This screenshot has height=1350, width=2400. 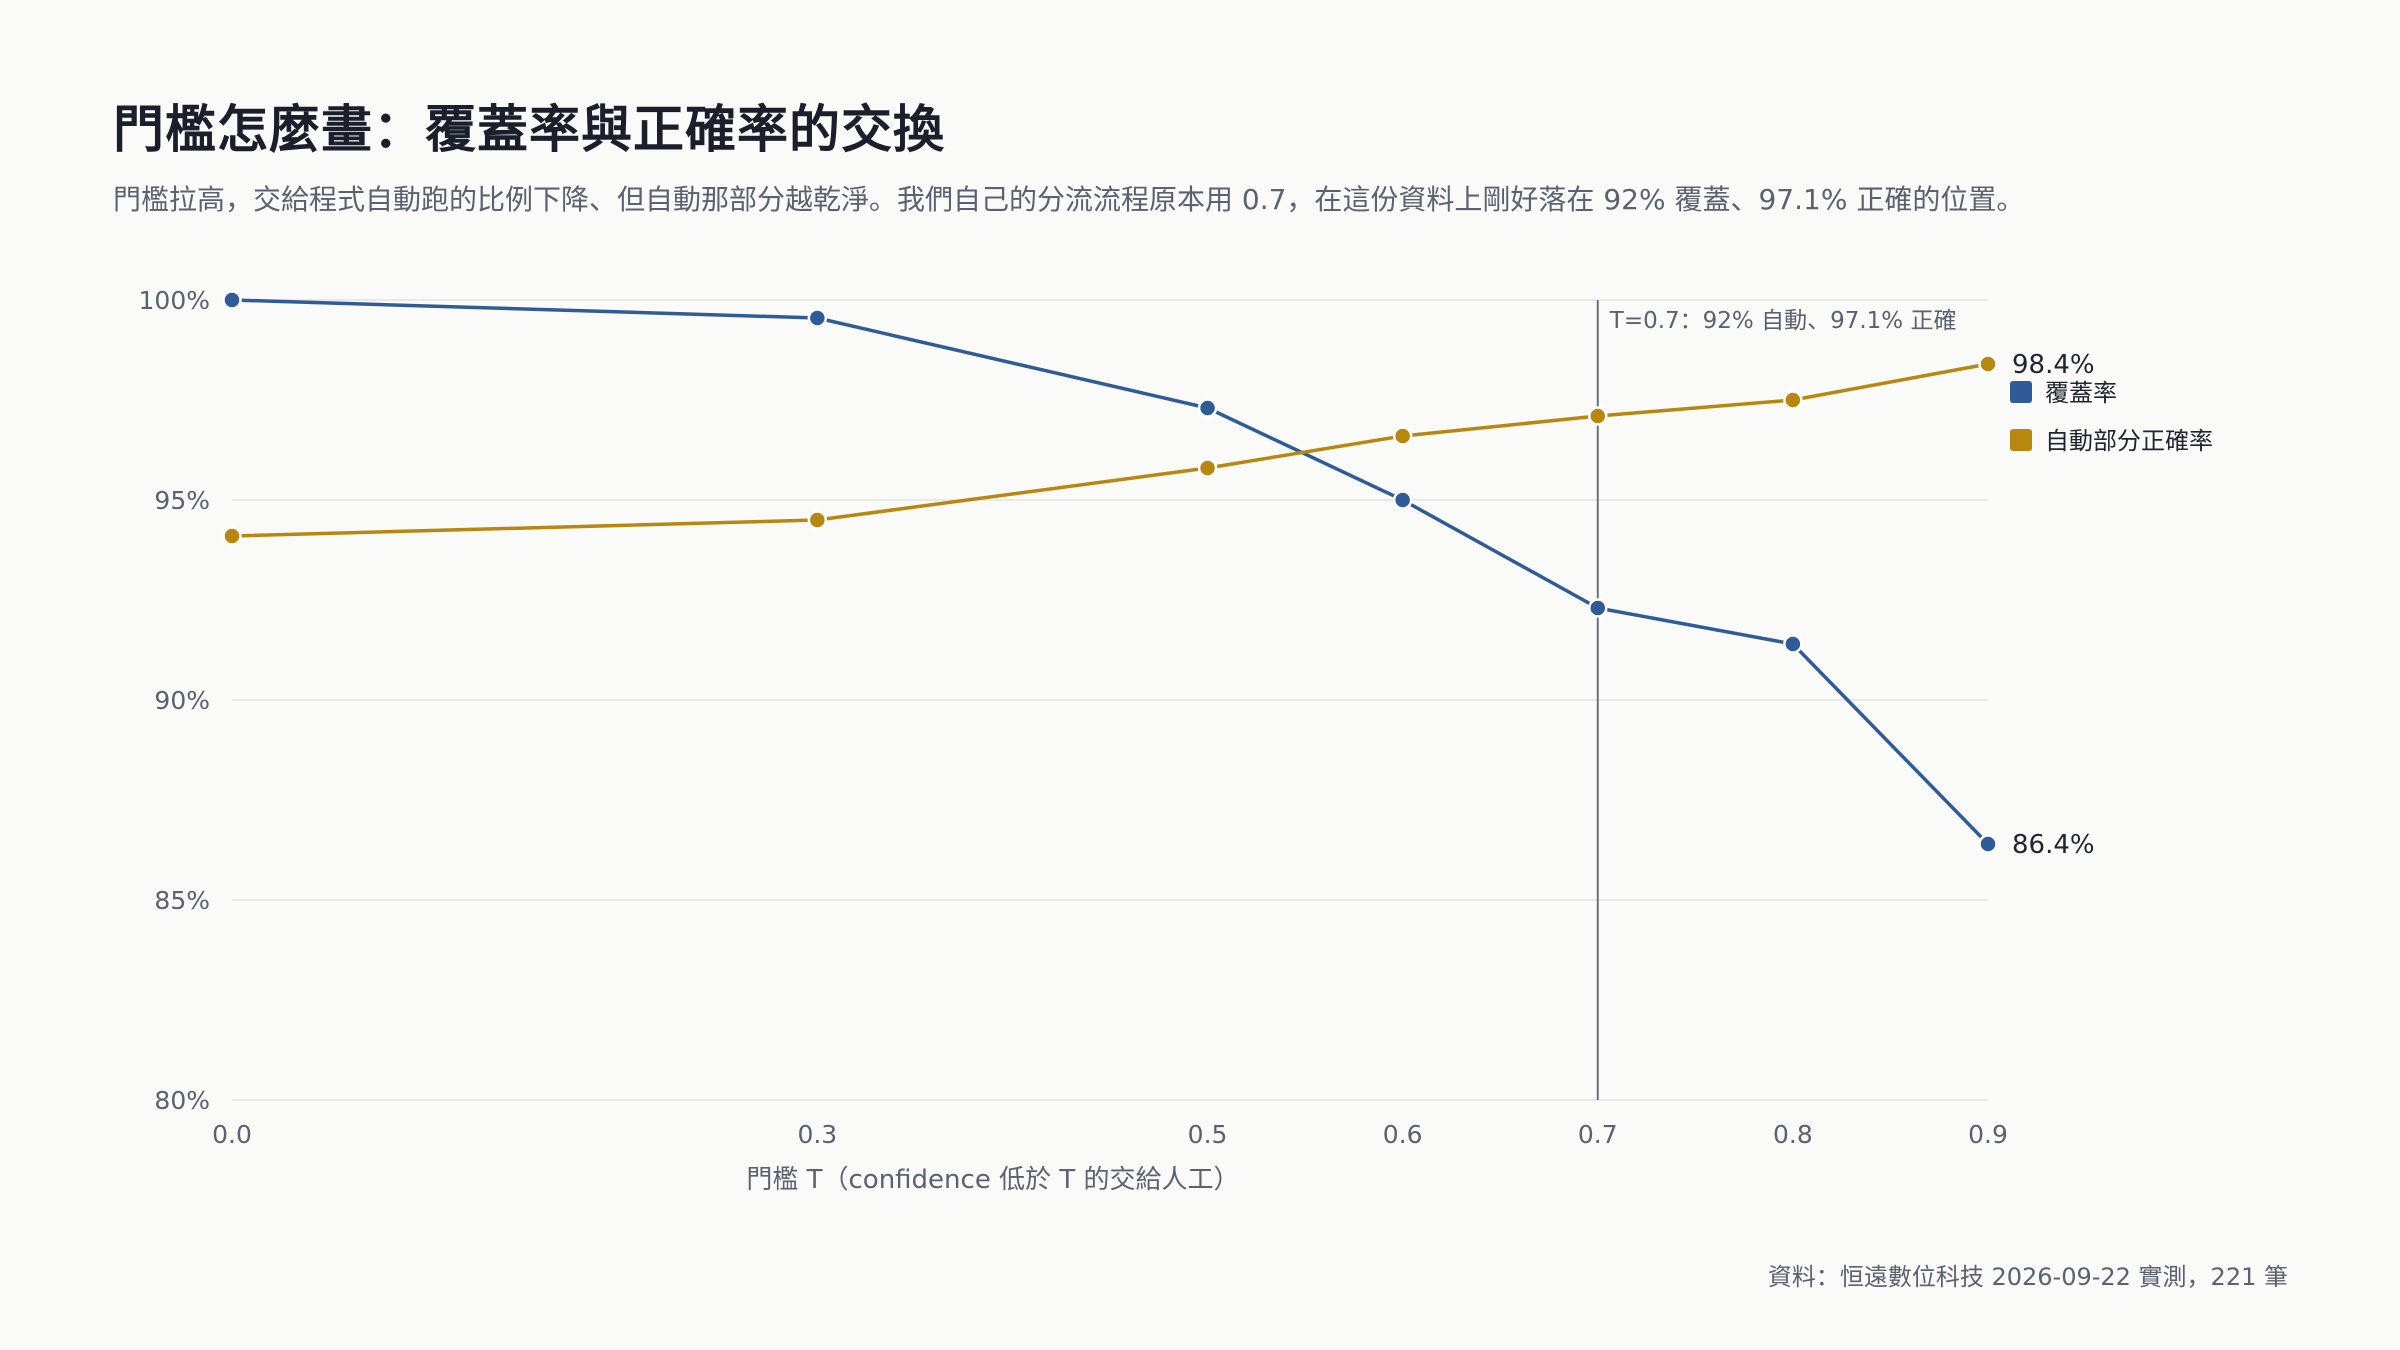 I want to click on source-note: 資料：恒遠數位科技 2026-09-22 實測，221 筆, so click(x=2027, y=1277).